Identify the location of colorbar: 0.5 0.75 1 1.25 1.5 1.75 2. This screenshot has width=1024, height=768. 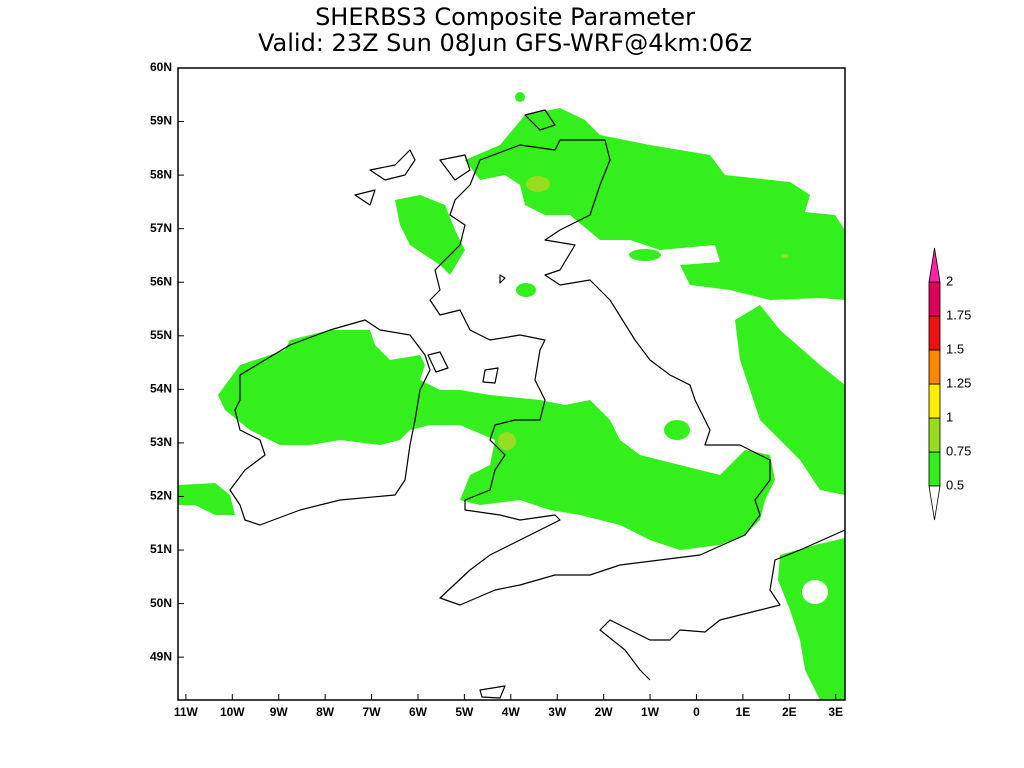
(949, 384).